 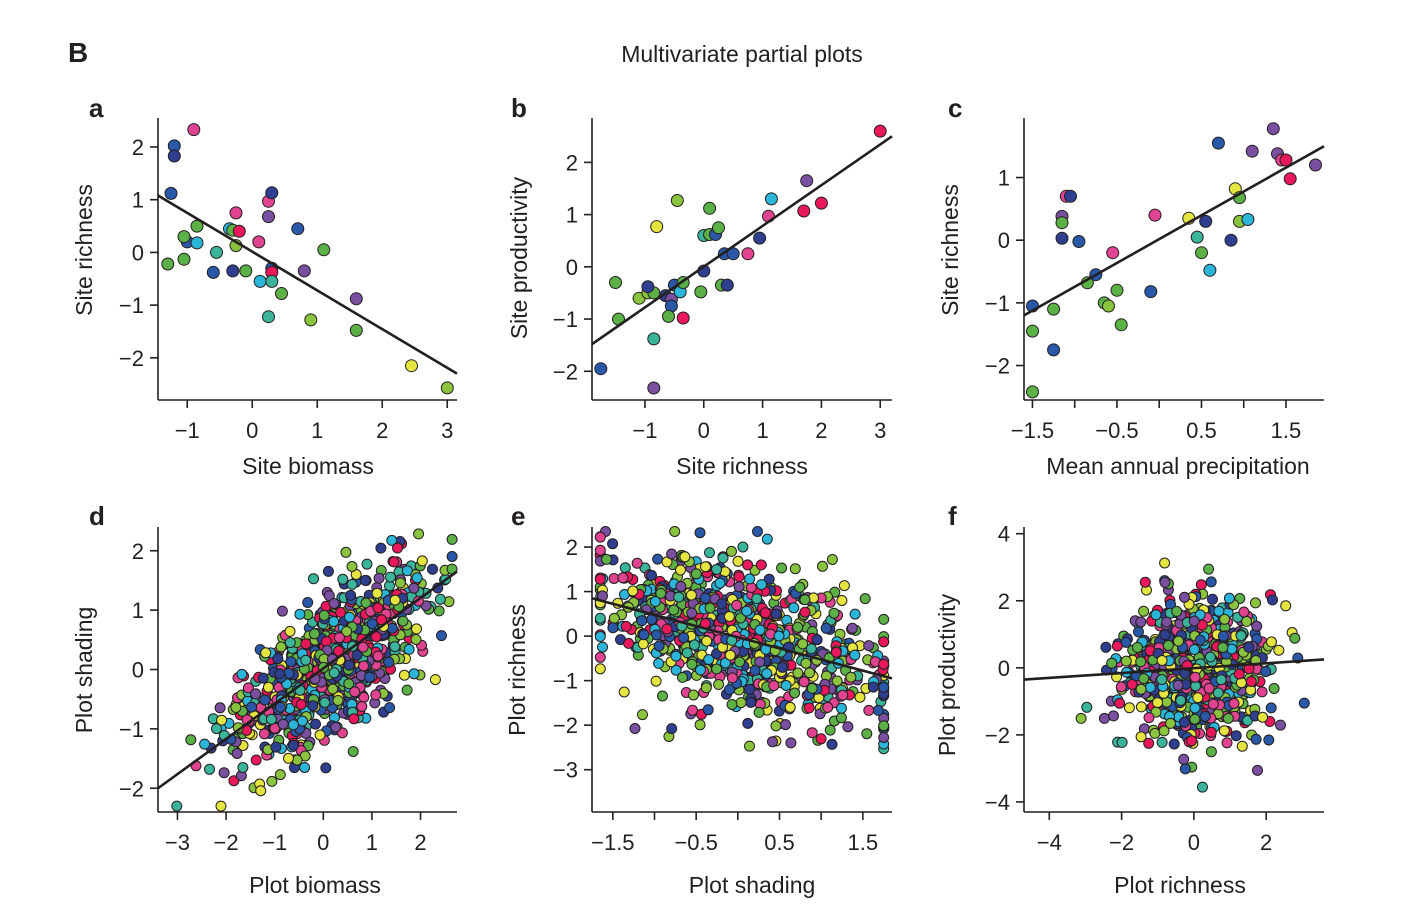 I want to click on panel-letter-b: b, so click(x=519, y=108).